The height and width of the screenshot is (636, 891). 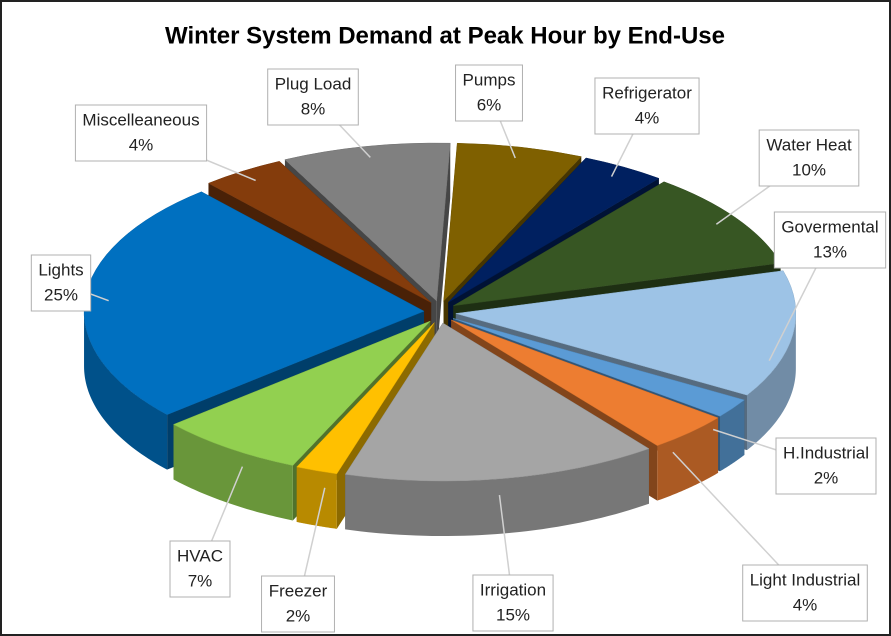 I want to click on category-label: Govermental, so click(x=829, y=226).